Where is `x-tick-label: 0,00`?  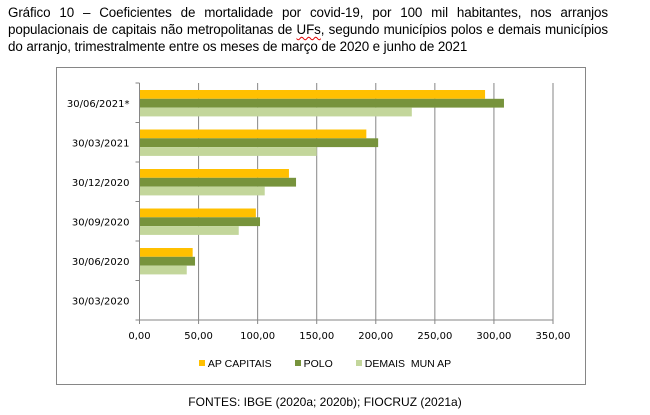 x-tick-label: 0,00 is located at coordinates (139, 336).